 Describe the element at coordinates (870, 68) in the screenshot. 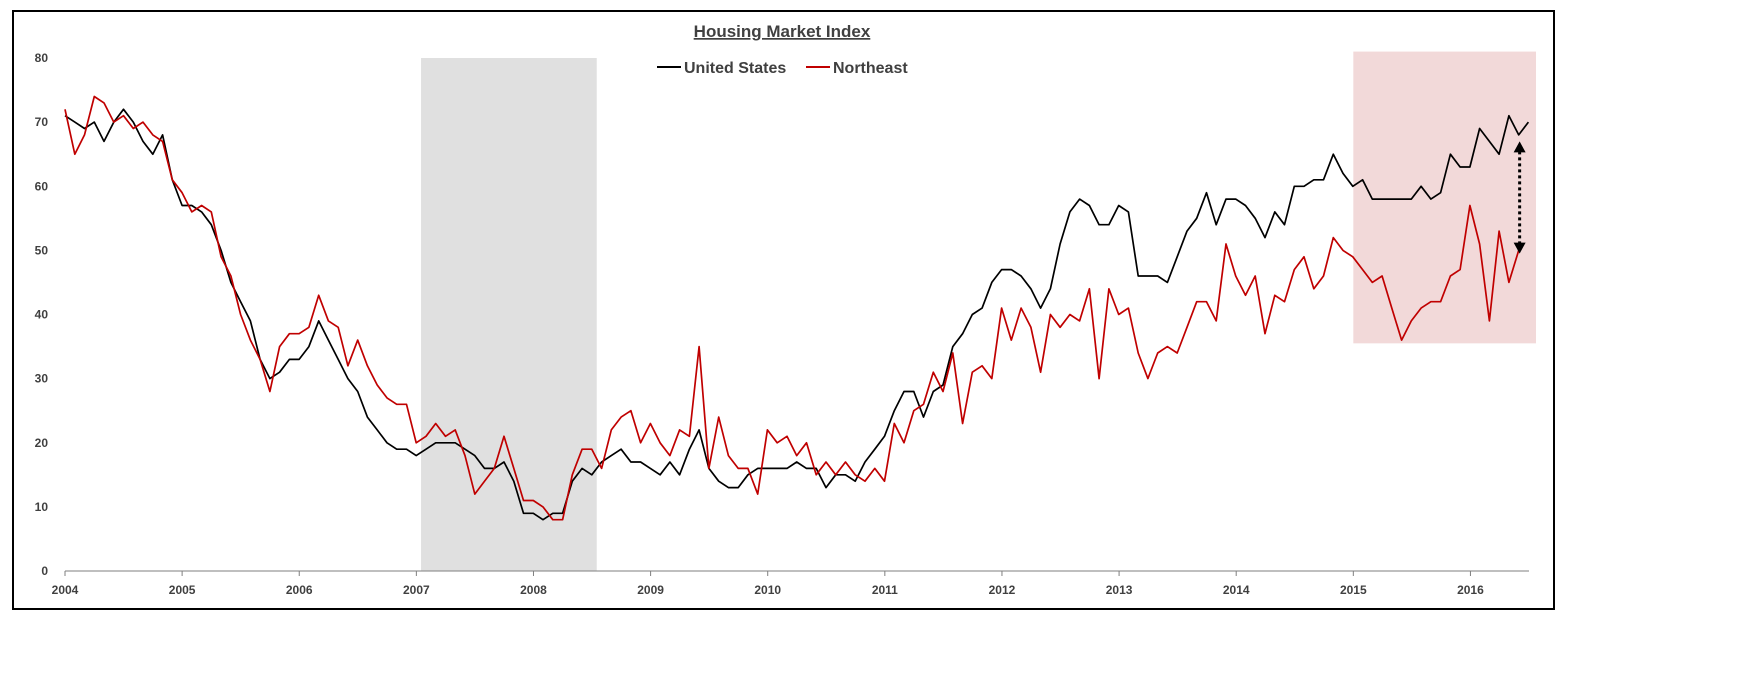

I see `legend-label-northeast: Northeast` at that location.